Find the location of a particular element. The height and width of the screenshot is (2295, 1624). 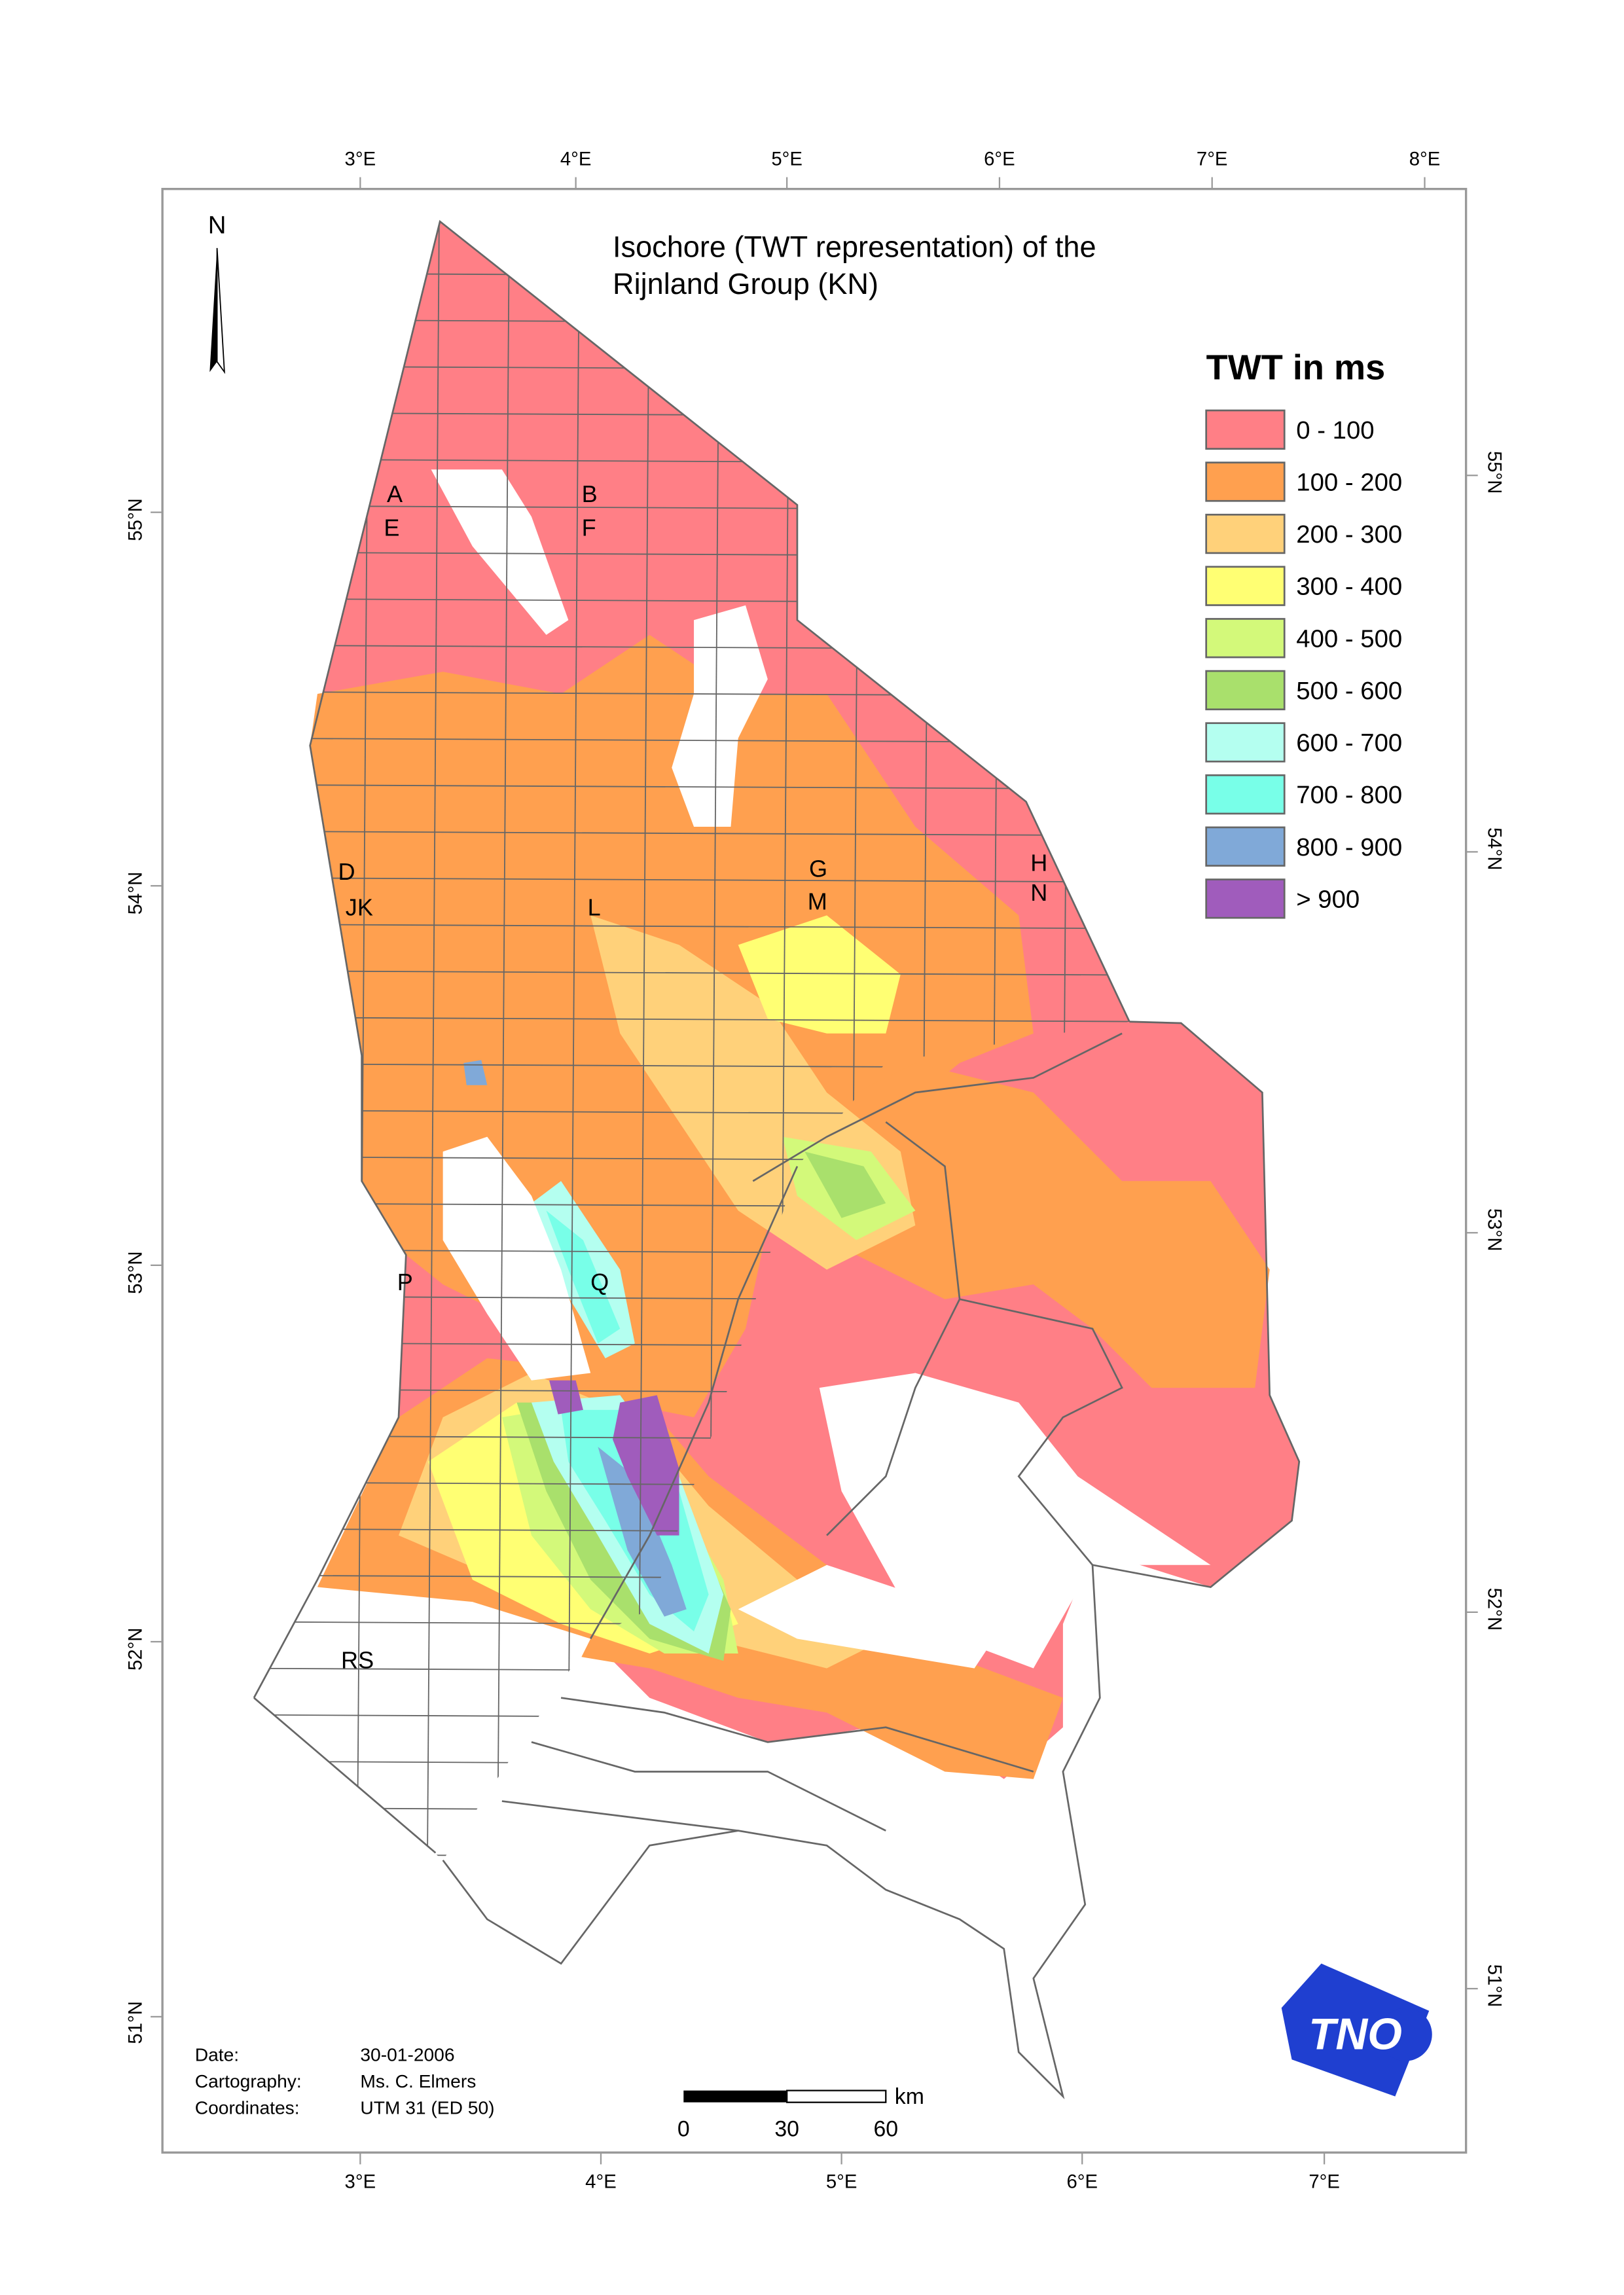

meta-value: Ms. C. Elmers is located at coordinates (418, 2080).